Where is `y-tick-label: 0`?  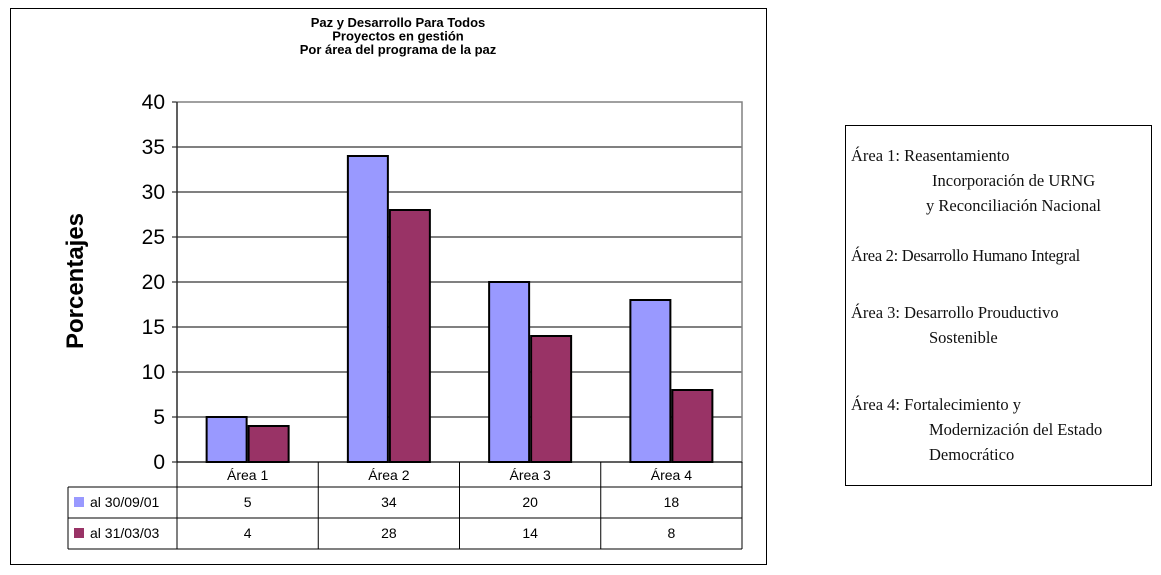 y-tick-label: 0 is located at coordinates (159, 462).